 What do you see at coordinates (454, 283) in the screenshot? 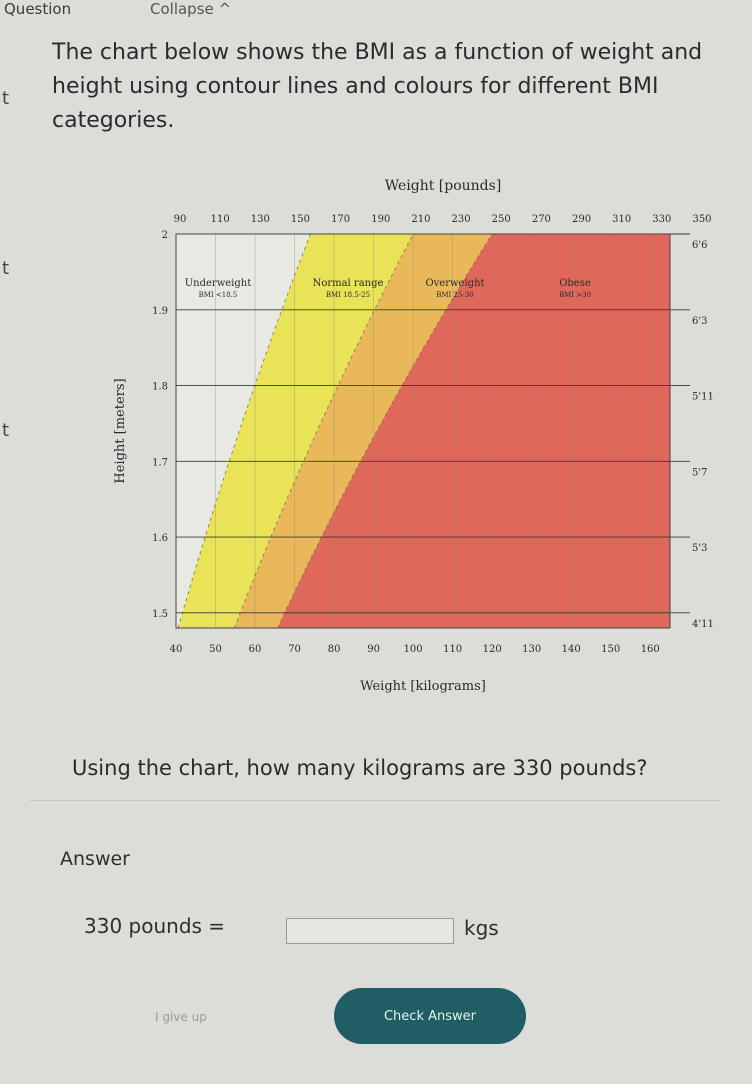
I see `category-name-label: Overweight` at bounding box center [454, 283].